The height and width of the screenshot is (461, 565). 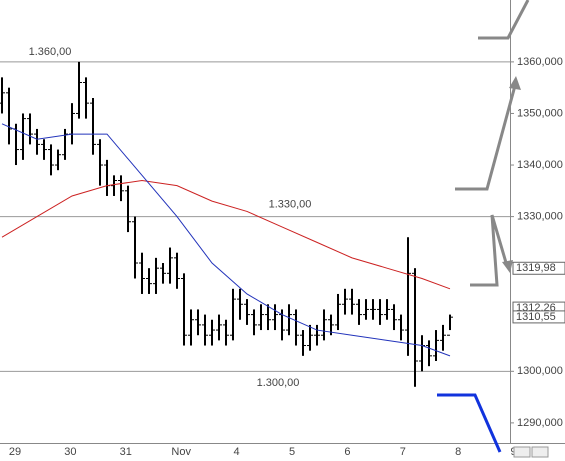 What do you see at coordinates (540, 217) in the screenshot?
I see `y-tick-label: 1330,000` at bounding box center [540, 217].